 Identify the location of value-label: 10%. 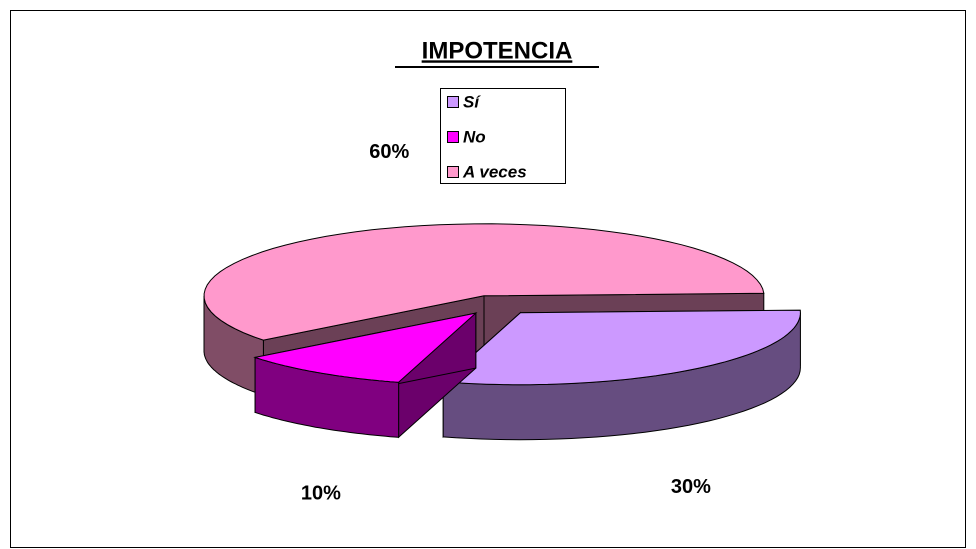
(321, 494).